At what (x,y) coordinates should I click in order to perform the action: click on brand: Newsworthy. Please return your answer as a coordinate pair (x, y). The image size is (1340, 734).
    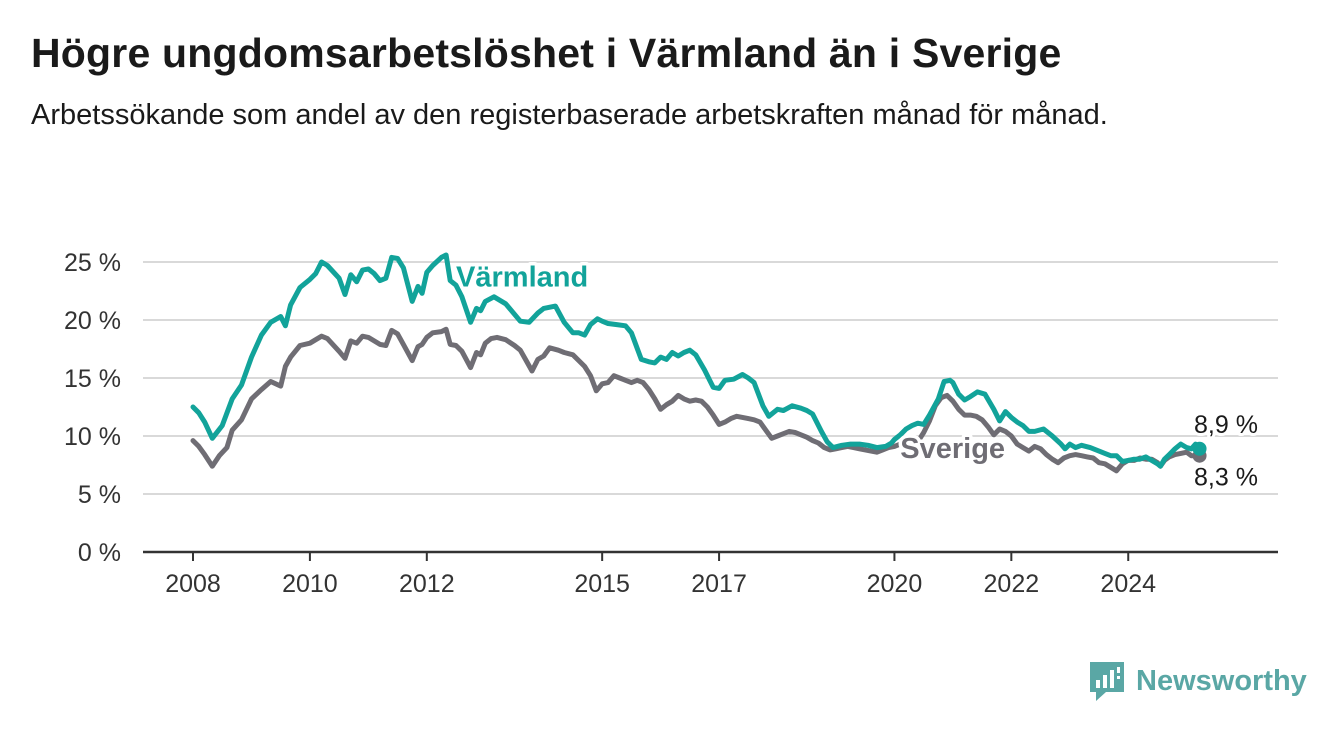
    Looking at the image, I should click on (1197, 681).